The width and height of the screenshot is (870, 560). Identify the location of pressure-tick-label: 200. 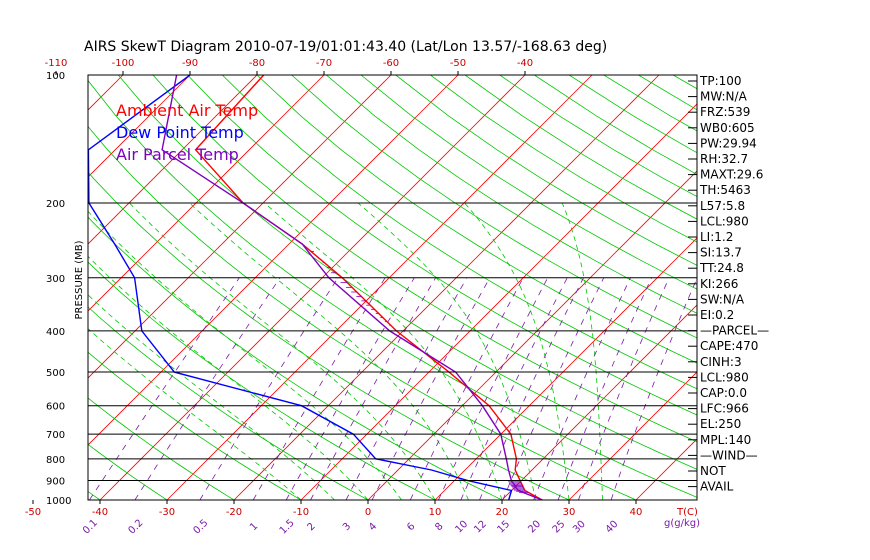
(55, 204).